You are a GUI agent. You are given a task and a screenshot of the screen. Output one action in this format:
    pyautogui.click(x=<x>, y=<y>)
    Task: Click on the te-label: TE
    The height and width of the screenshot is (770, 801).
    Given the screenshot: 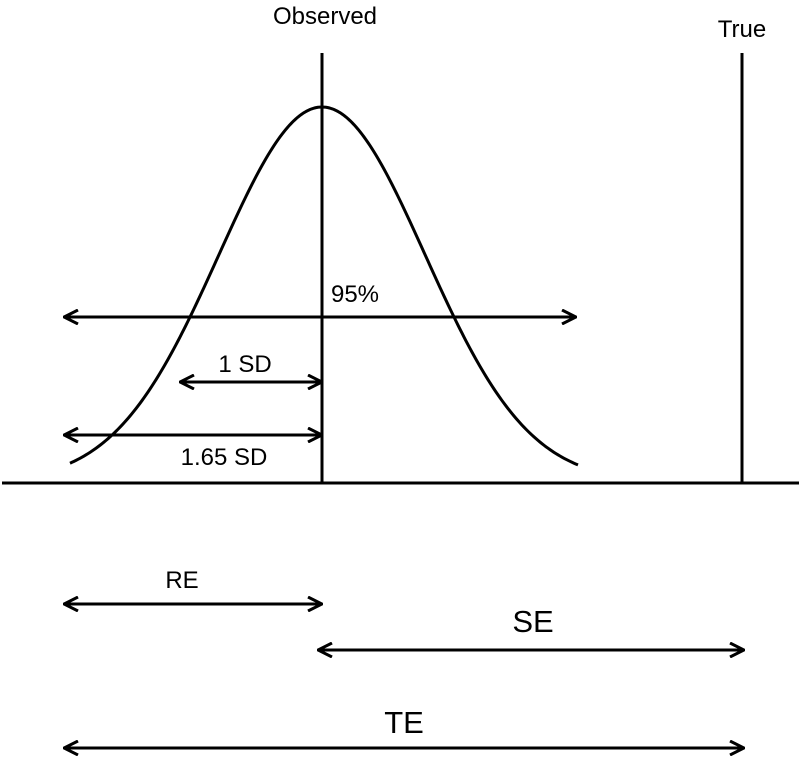 What is the action you would take?
    pyautogui.click(x=404, y=722)
    